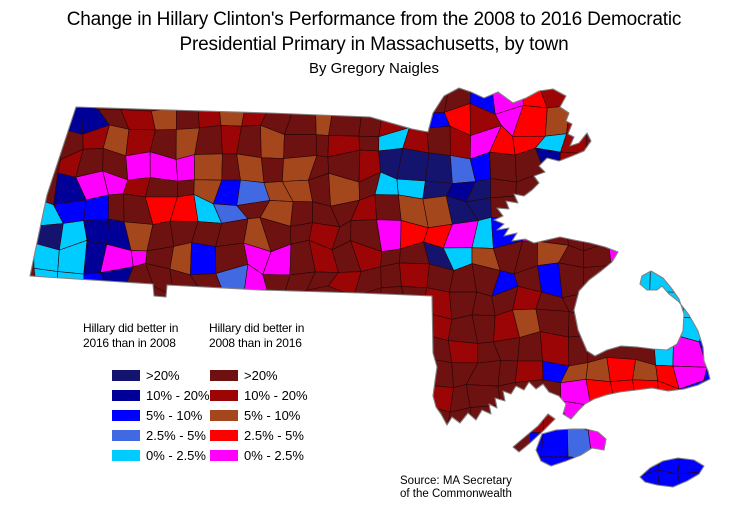 This screenshot has width=748, height=528. I want to click on byline: By Gregory Naigles, so click(374, 68).